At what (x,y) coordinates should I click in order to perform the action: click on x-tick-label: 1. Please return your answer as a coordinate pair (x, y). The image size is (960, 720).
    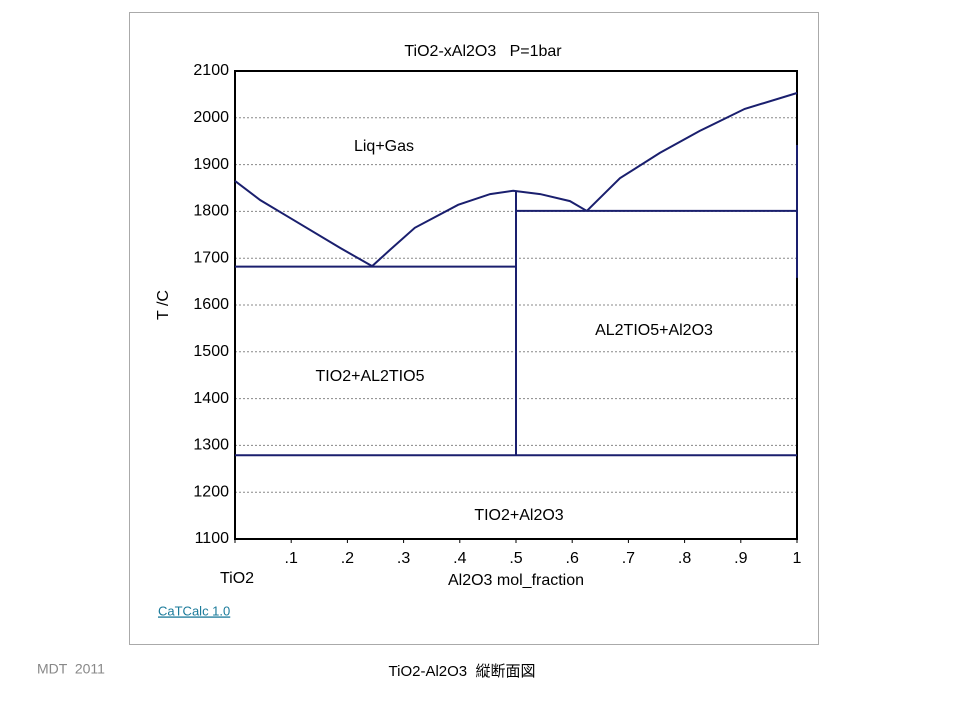
    Looking at the image, I should click on (797, 558).